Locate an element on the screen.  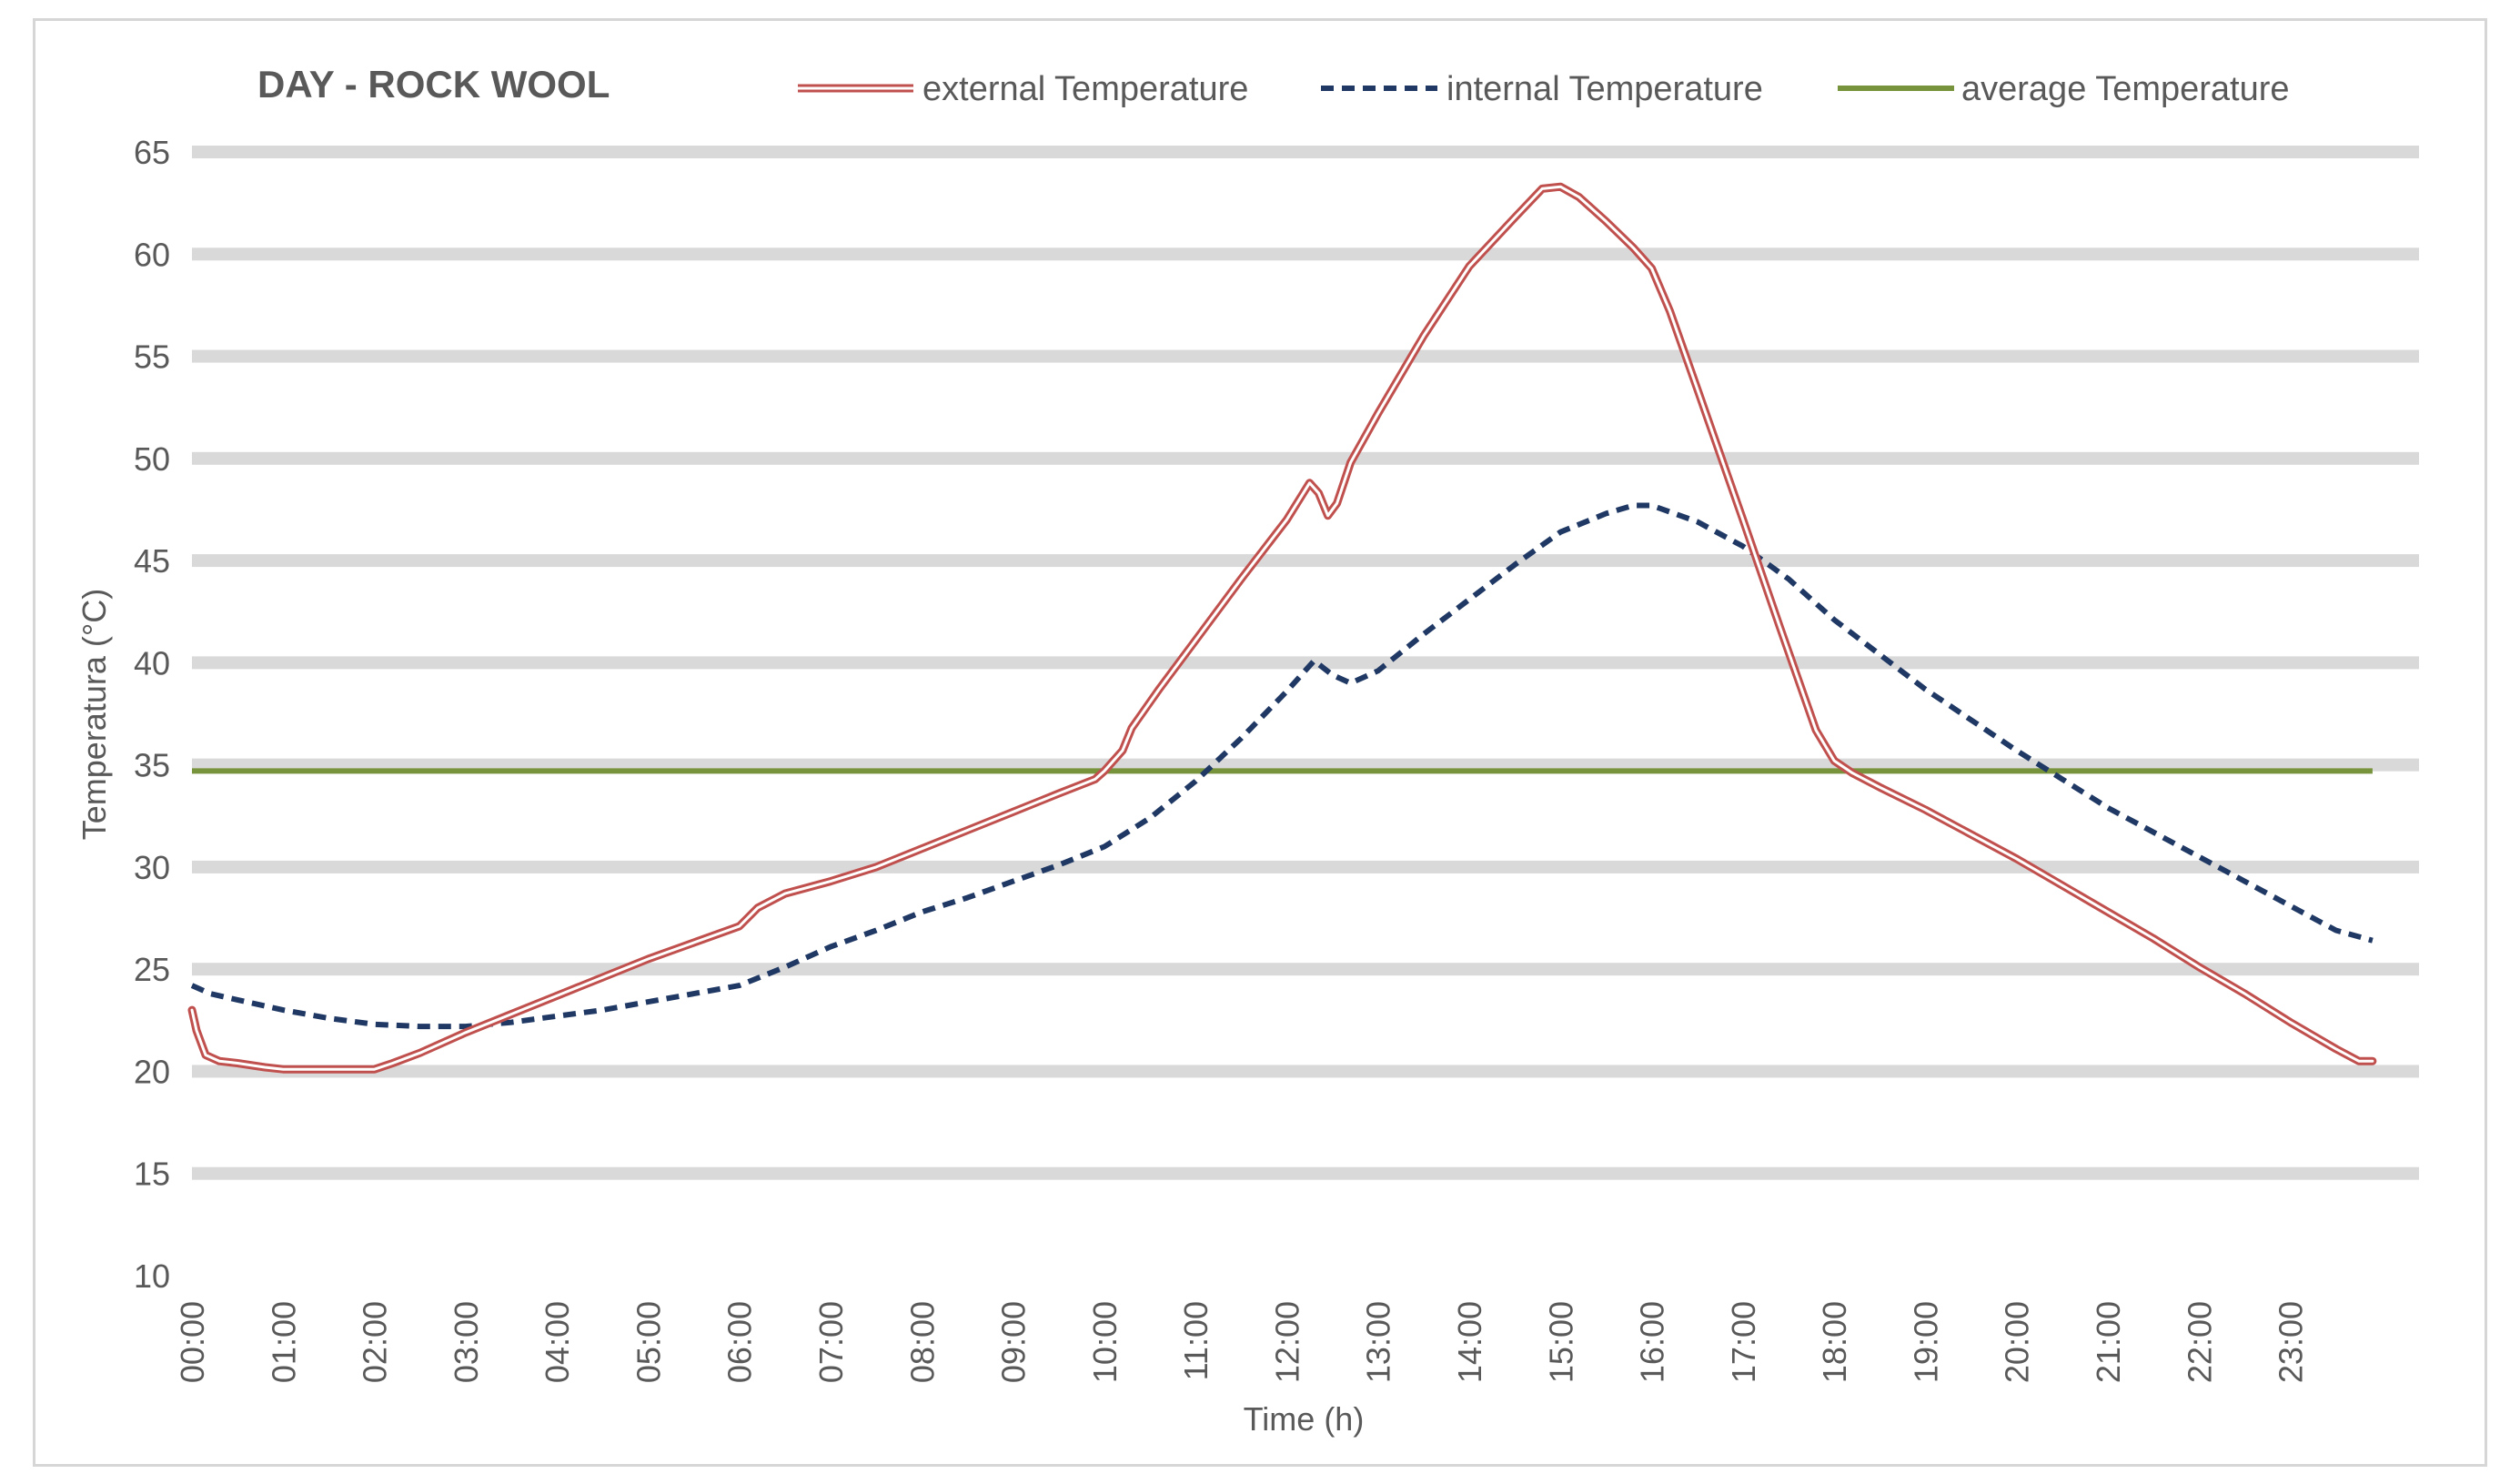
x-tick-label-0800: 08:00 is located at coordinates (922, 1342).